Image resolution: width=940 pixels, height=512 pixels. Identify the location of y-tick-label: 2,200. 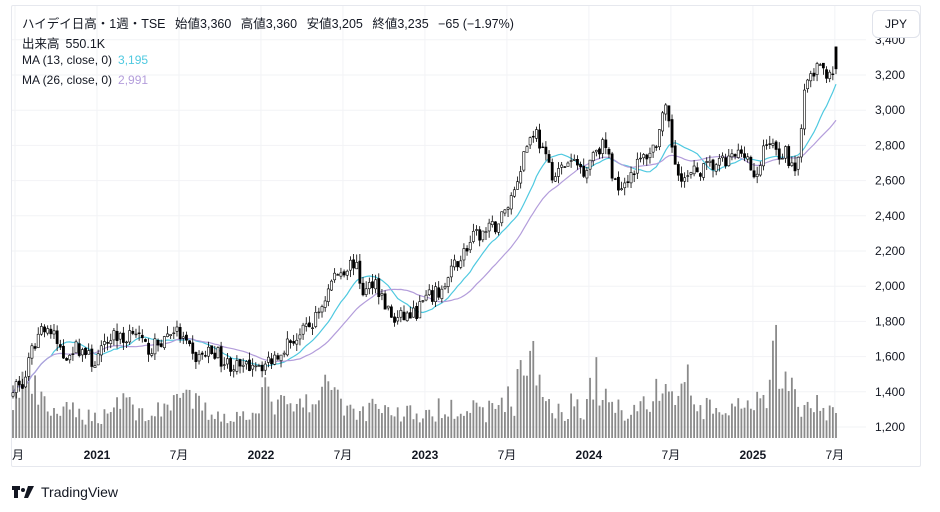
(890, 251).